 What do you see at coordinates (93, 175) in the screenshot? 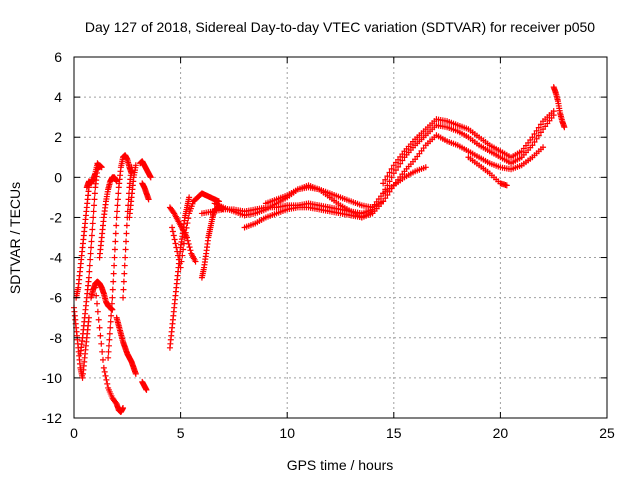
I see `series-arc-d` at bounding box center [93, 175].